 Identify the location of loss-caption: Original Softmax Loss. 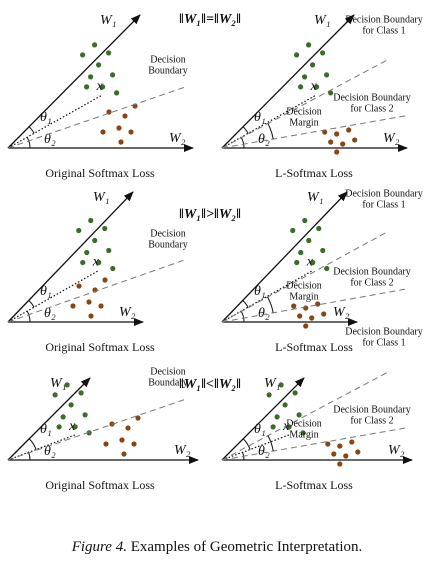
(100, 173).